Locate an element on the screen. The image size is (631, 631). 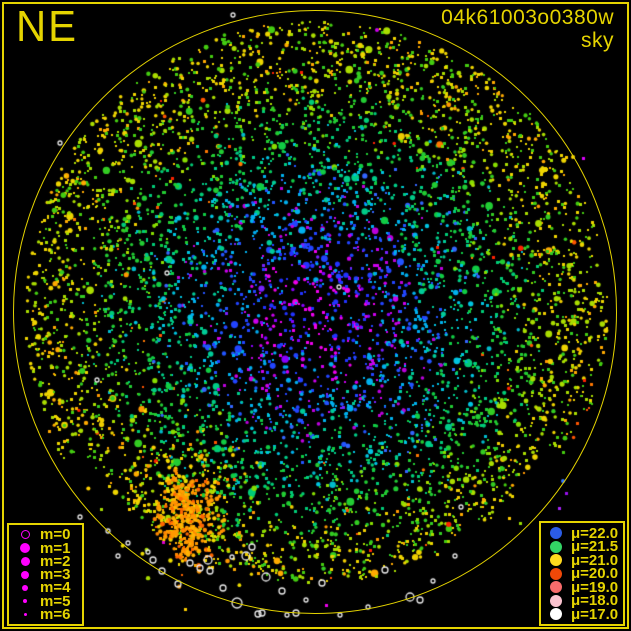
legend-row: m=1 is located at coordinates (48, 548).